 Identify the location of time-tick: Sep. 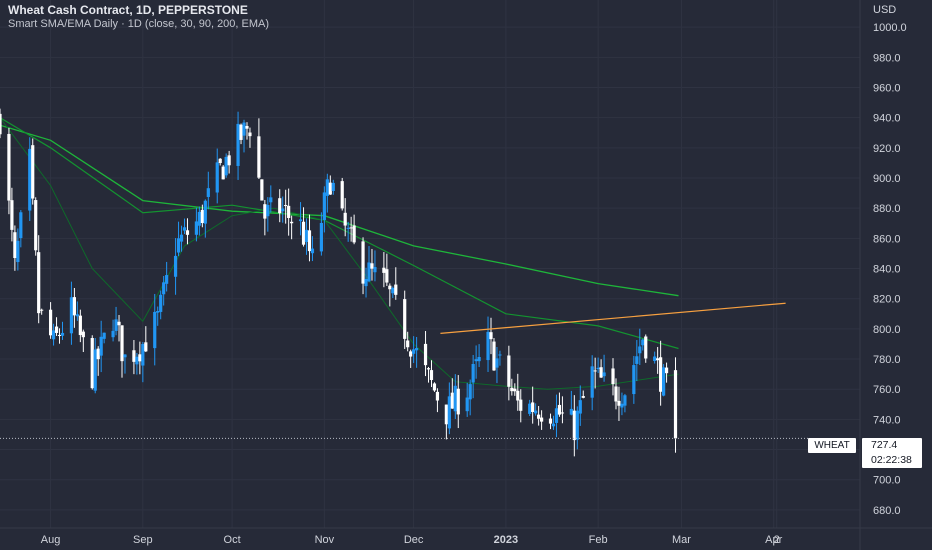
(143, 540).